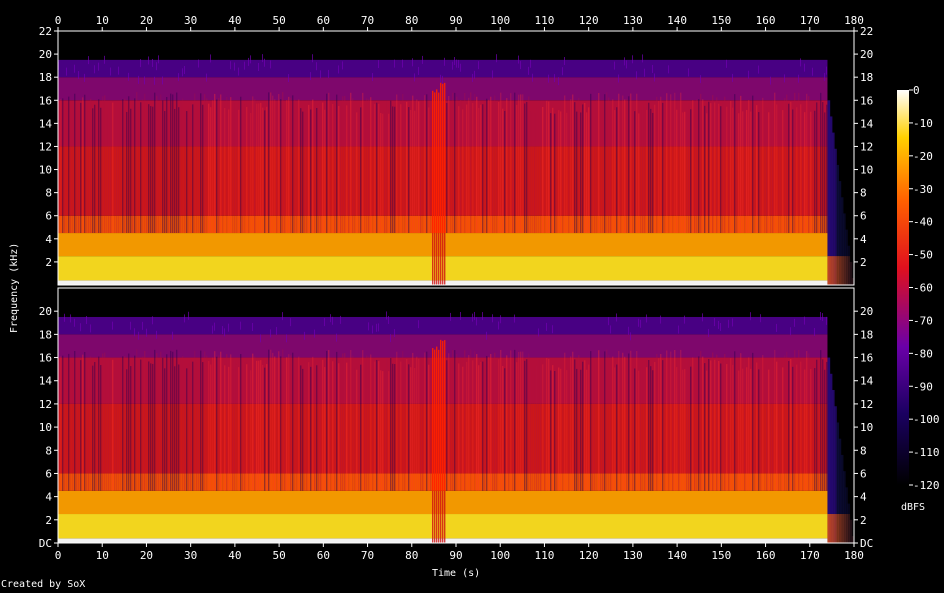 The height and width of the screenshot is (593, 944). What do you see at coordinates (721, 20) in the screenshot?
I see `x-tick-label-top: 150` at bounding box center [721, 20].